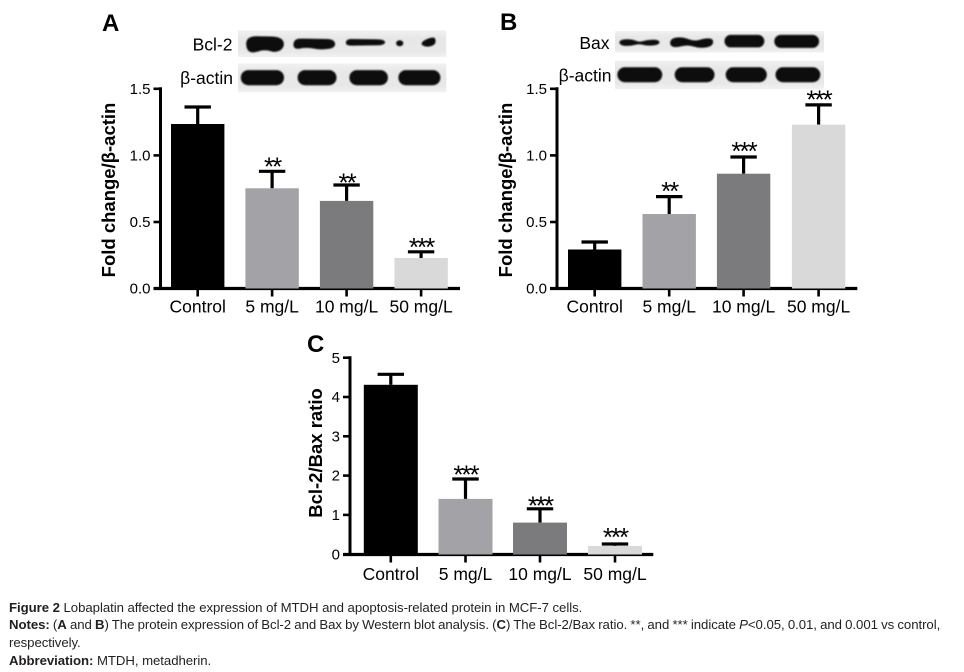 The image size is (964, 672). What do you see at coordinates (336, 515) in the screenshot?
I see `svg-text: 1` at bounding box center [336, 515].